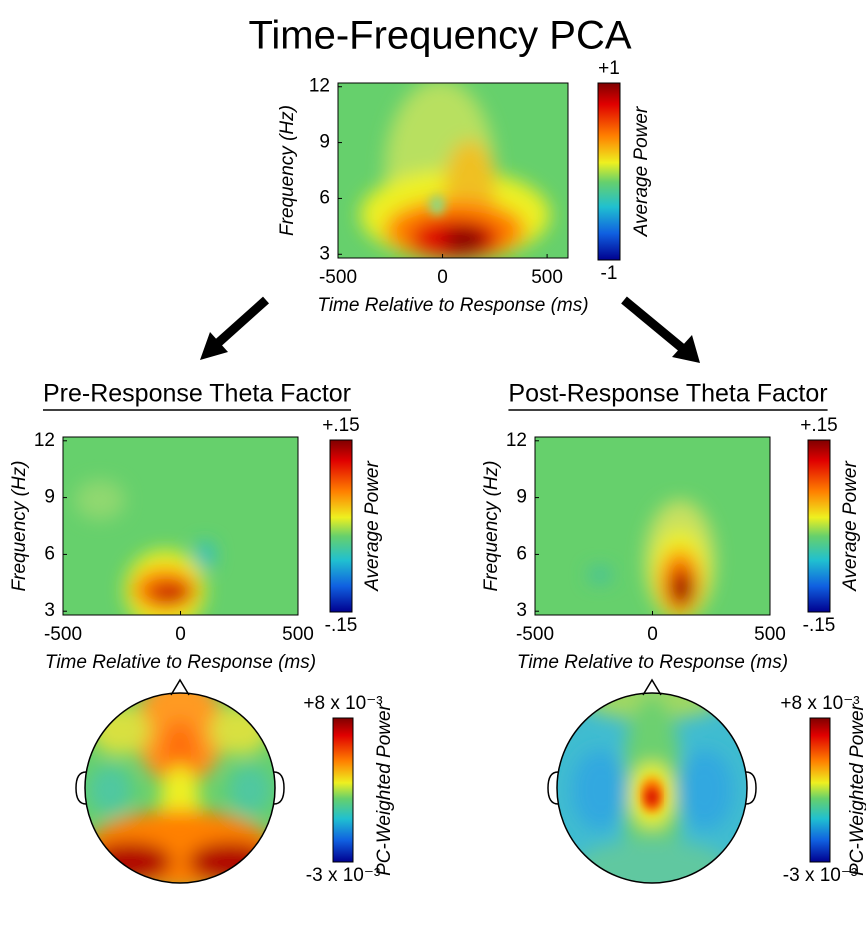  Describe the element at coordinates (449, 324) in the screenshot. I see `arrows` at that location.